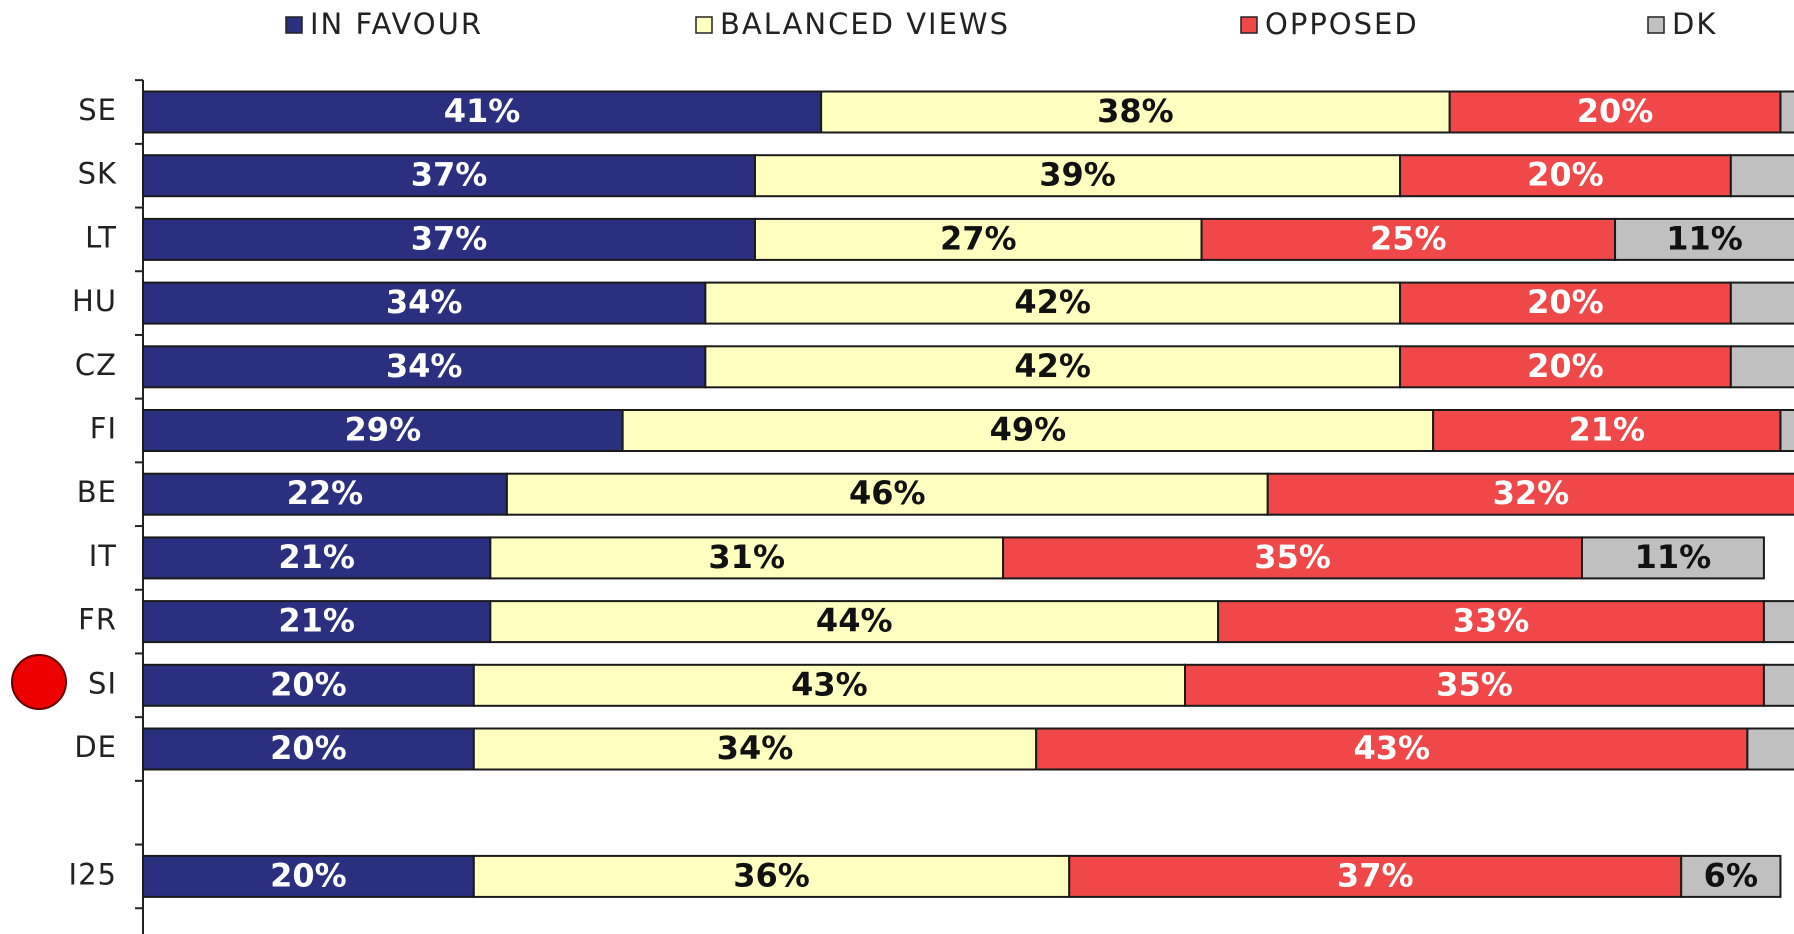 This screenshot has height=934, width=1794. Describe the element at coordinates (39, 682) in the screenshot. I see `highlight-marker` at that location.